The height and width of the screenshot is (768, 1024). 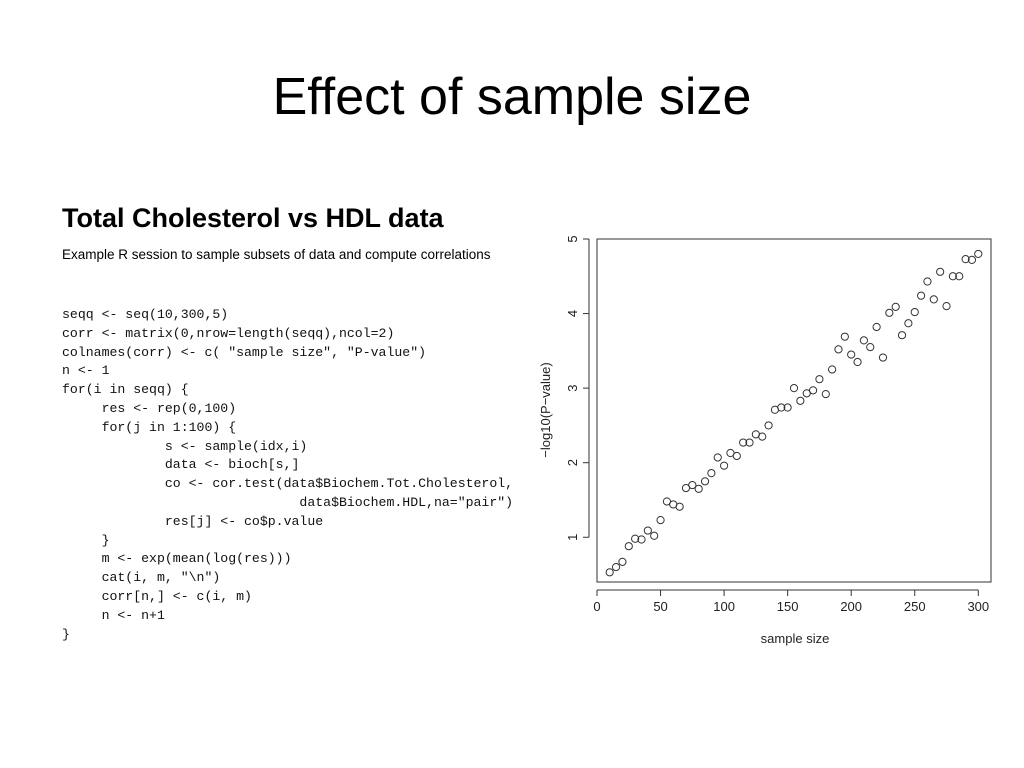 What do you see at coordinates (545, 409) in the screenshot?
I see `y-axis-label: −log10(P−value)` at bounding box center [545, 409].